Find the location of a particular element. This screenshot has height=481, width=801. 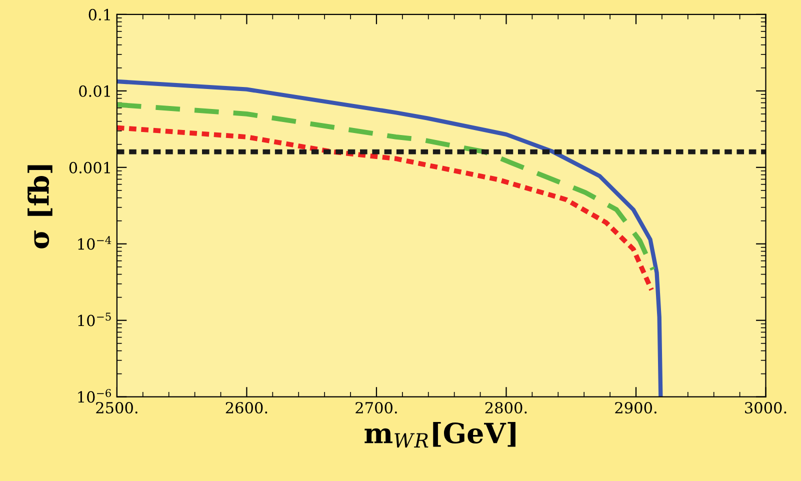

y-tick-label: 0.1 is located at coordinates (99, 14).